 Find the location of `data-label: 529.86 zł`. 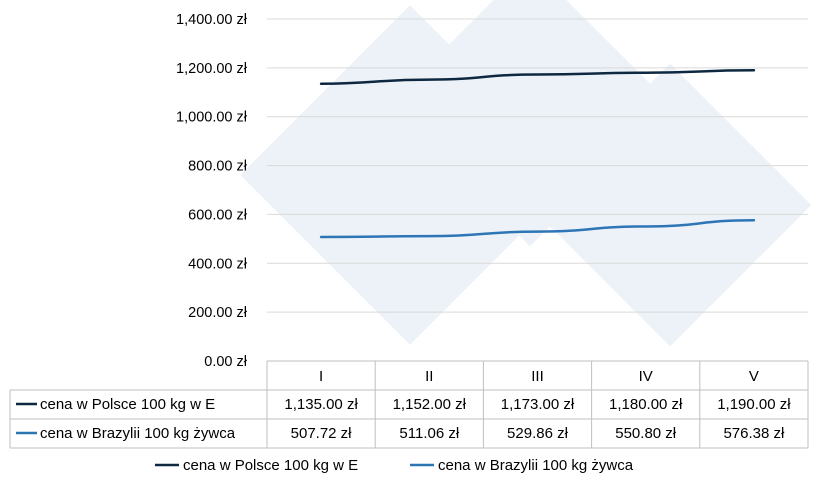

data-label: 529.86 zł is located at coordinates (538, 433).